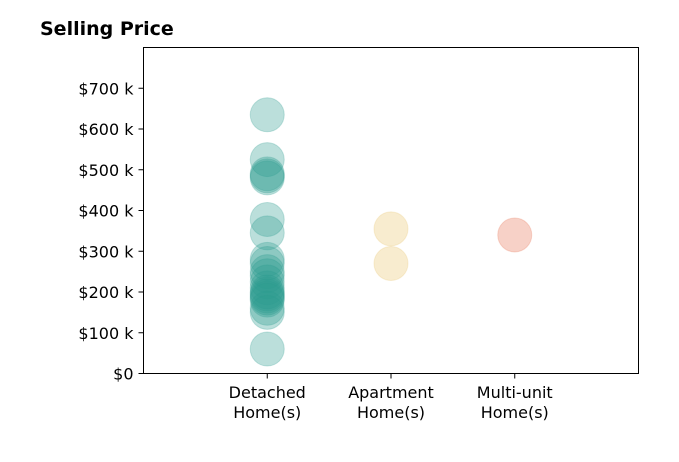  I want to click on y-tick-label: $700 k, so click(106, 88).